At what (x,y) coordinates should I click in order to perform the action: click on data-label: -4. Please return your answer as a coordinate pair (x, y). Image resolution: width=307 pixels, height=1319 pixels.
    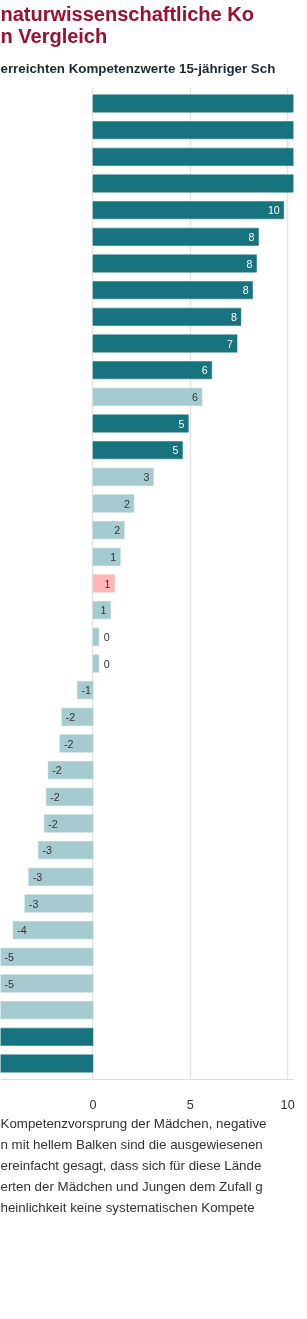
    Looking at the image, I should click on (22, 930).